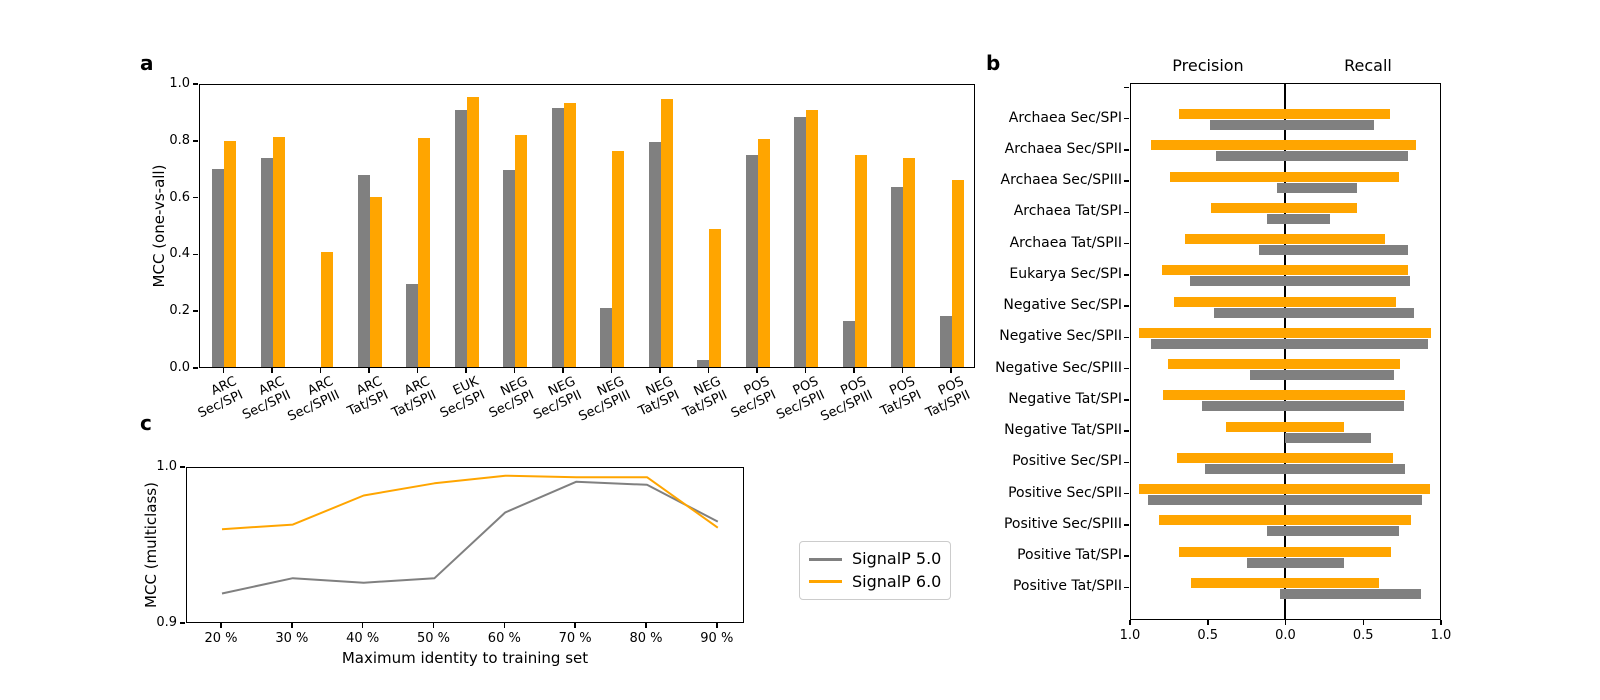 The image size is (1600, 700). I want to click on legend-item-signalp6: SignalP 6.0, so click(875, 582).